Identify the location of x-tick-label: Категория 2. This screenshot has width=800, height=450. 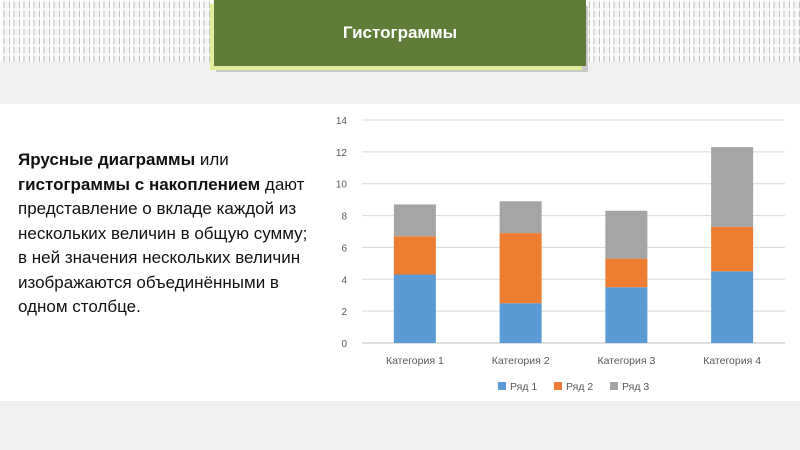
(521, 361).